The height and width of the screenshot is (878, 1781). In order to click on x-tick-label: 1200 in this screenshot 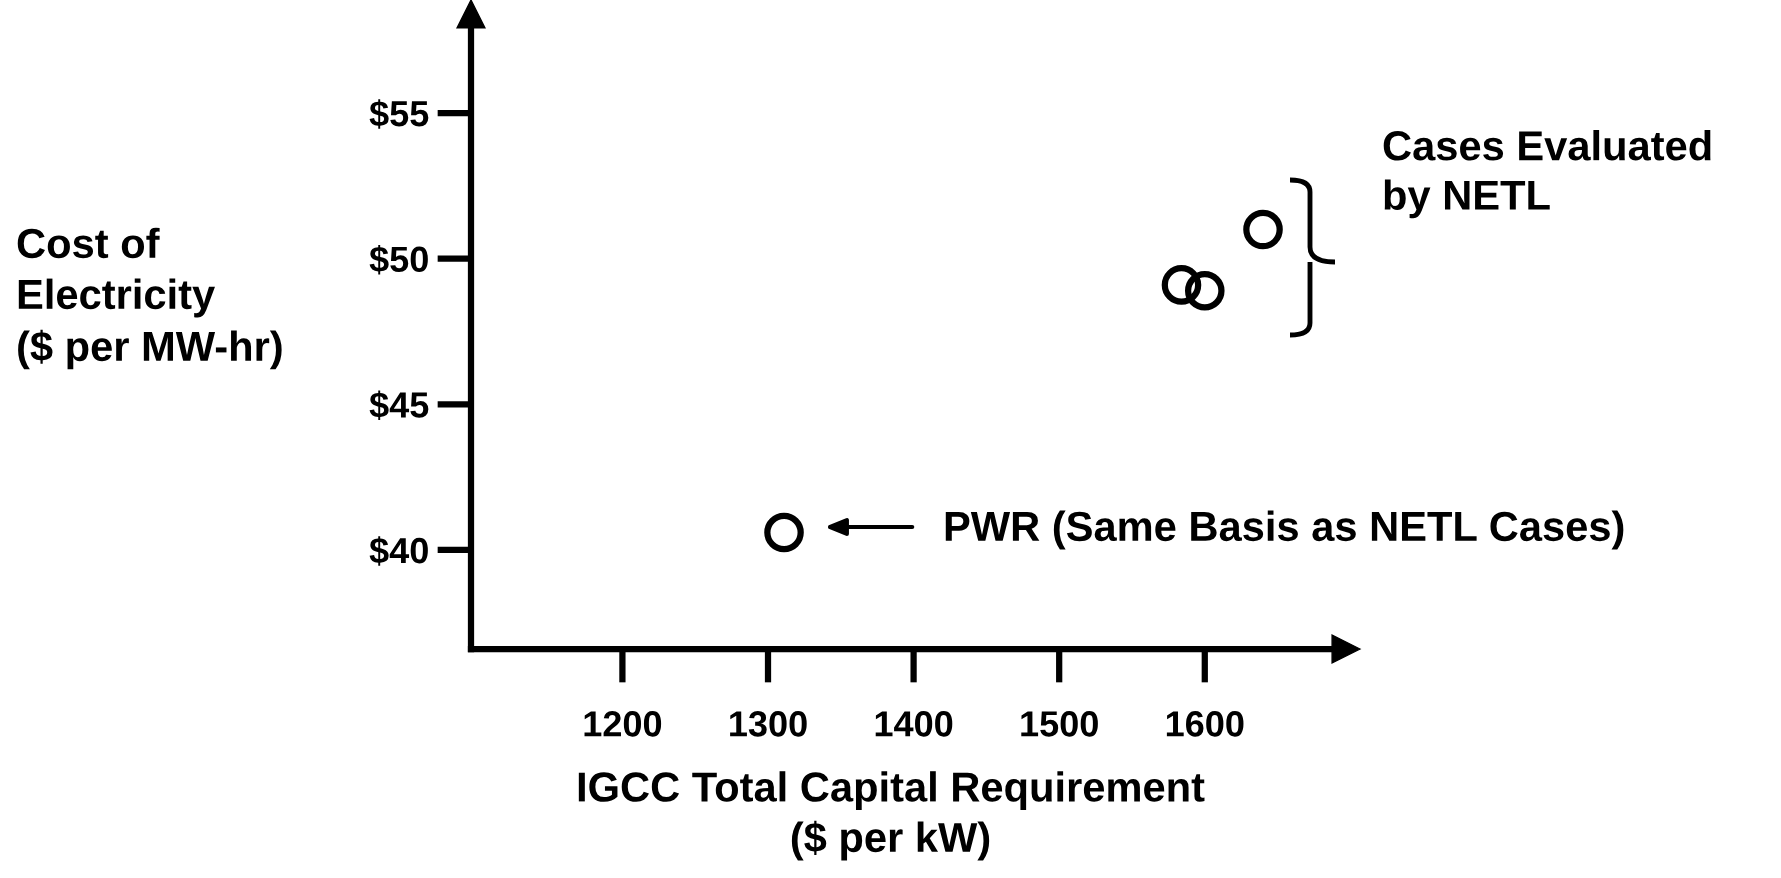, I will do `click(623, 724)`.